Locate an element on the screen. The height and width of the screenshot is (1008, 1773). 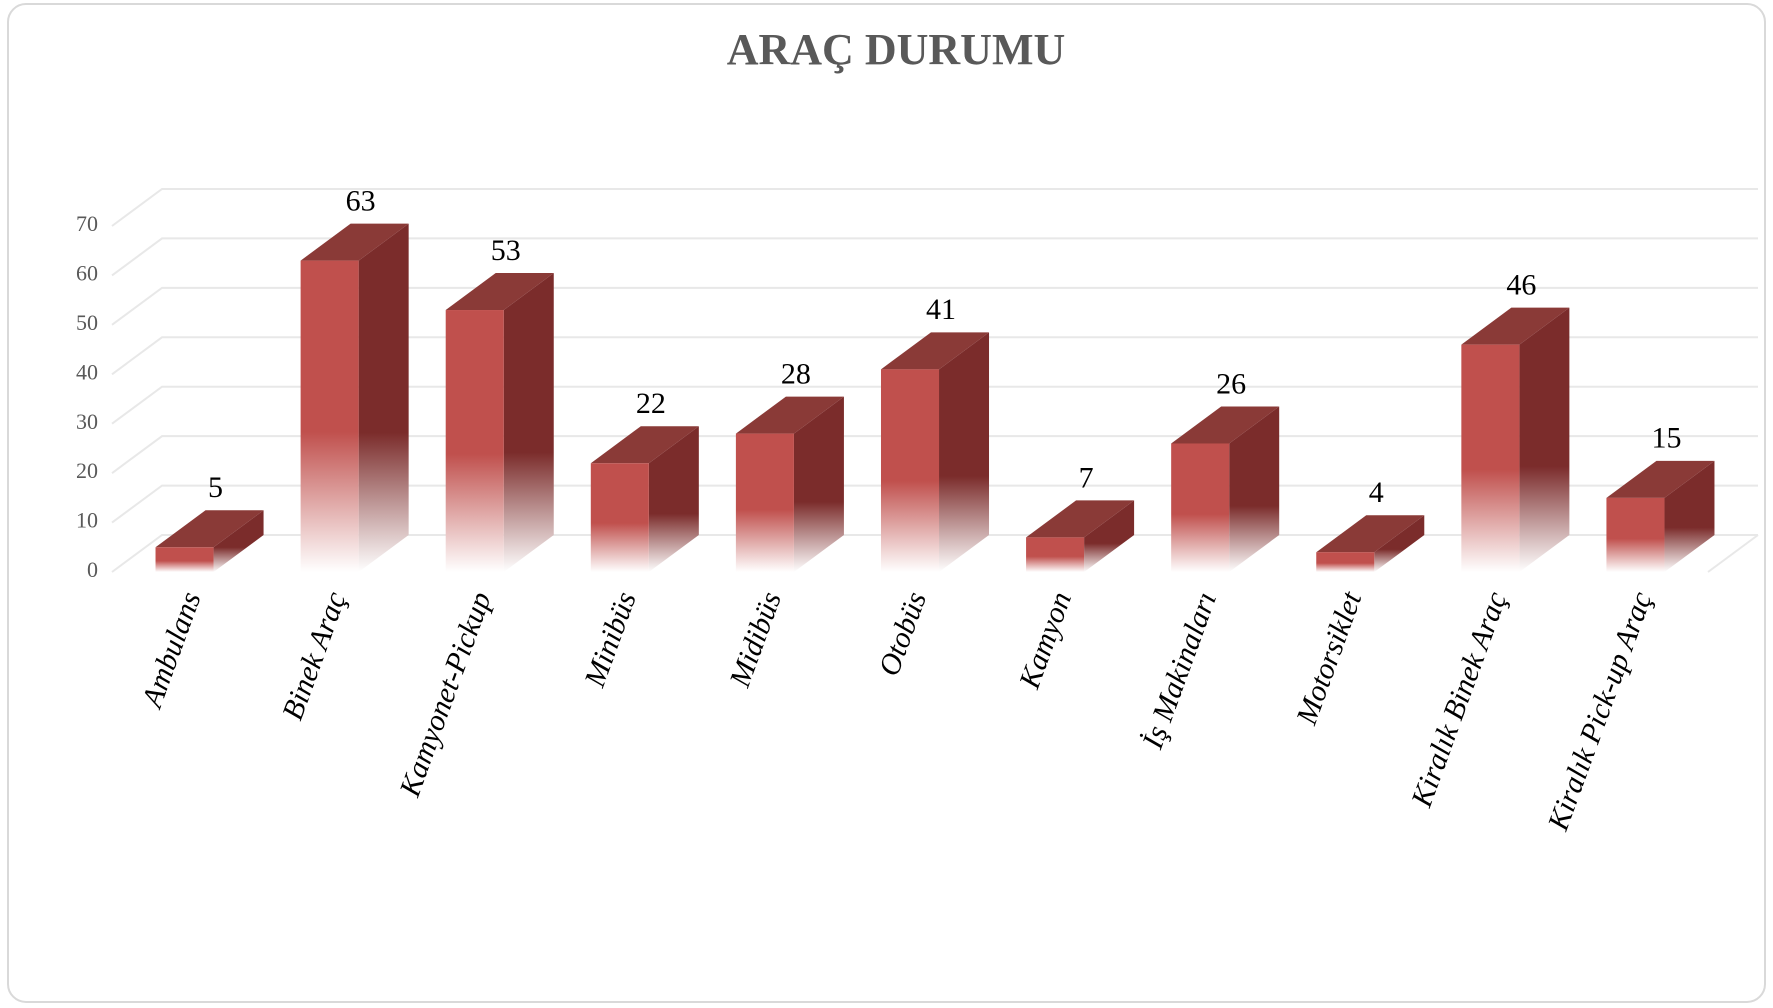
y-tick-label: 30 is located at coordinates (87, 421).